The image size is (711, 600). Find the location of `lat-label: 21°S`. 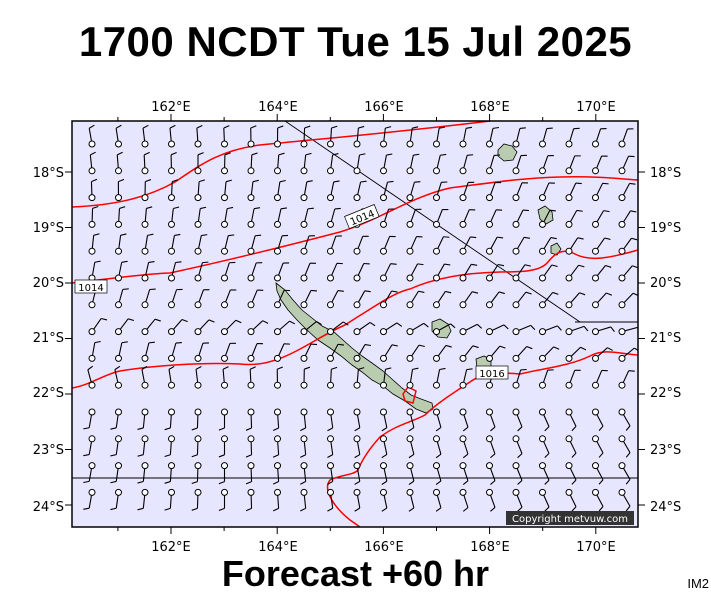

lat-label: 21°S is located at coordinates (665, 338).